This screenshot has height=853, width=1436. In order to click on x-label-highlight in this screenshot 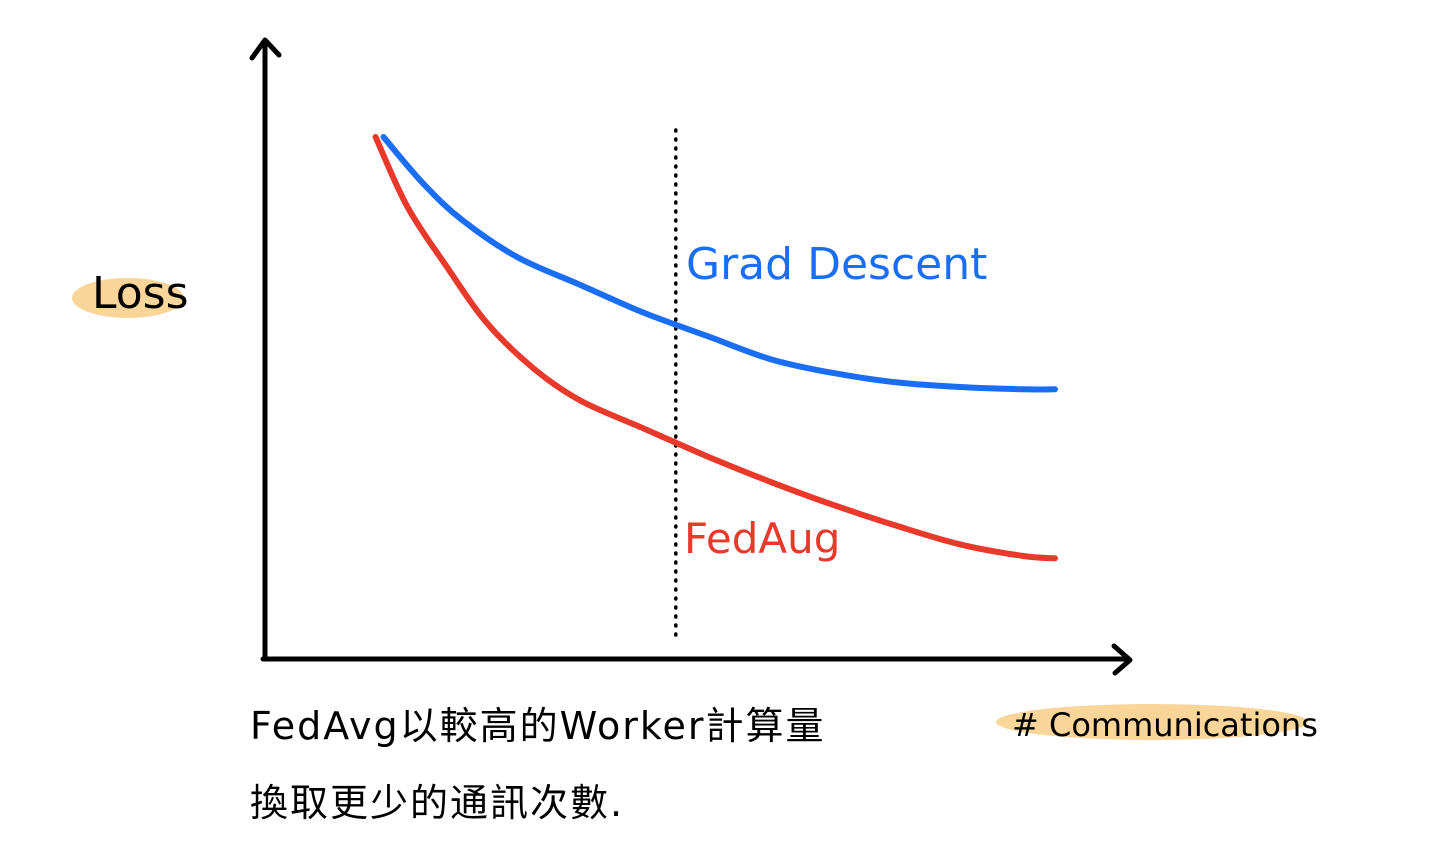, I will do `click(1152, 722)`.